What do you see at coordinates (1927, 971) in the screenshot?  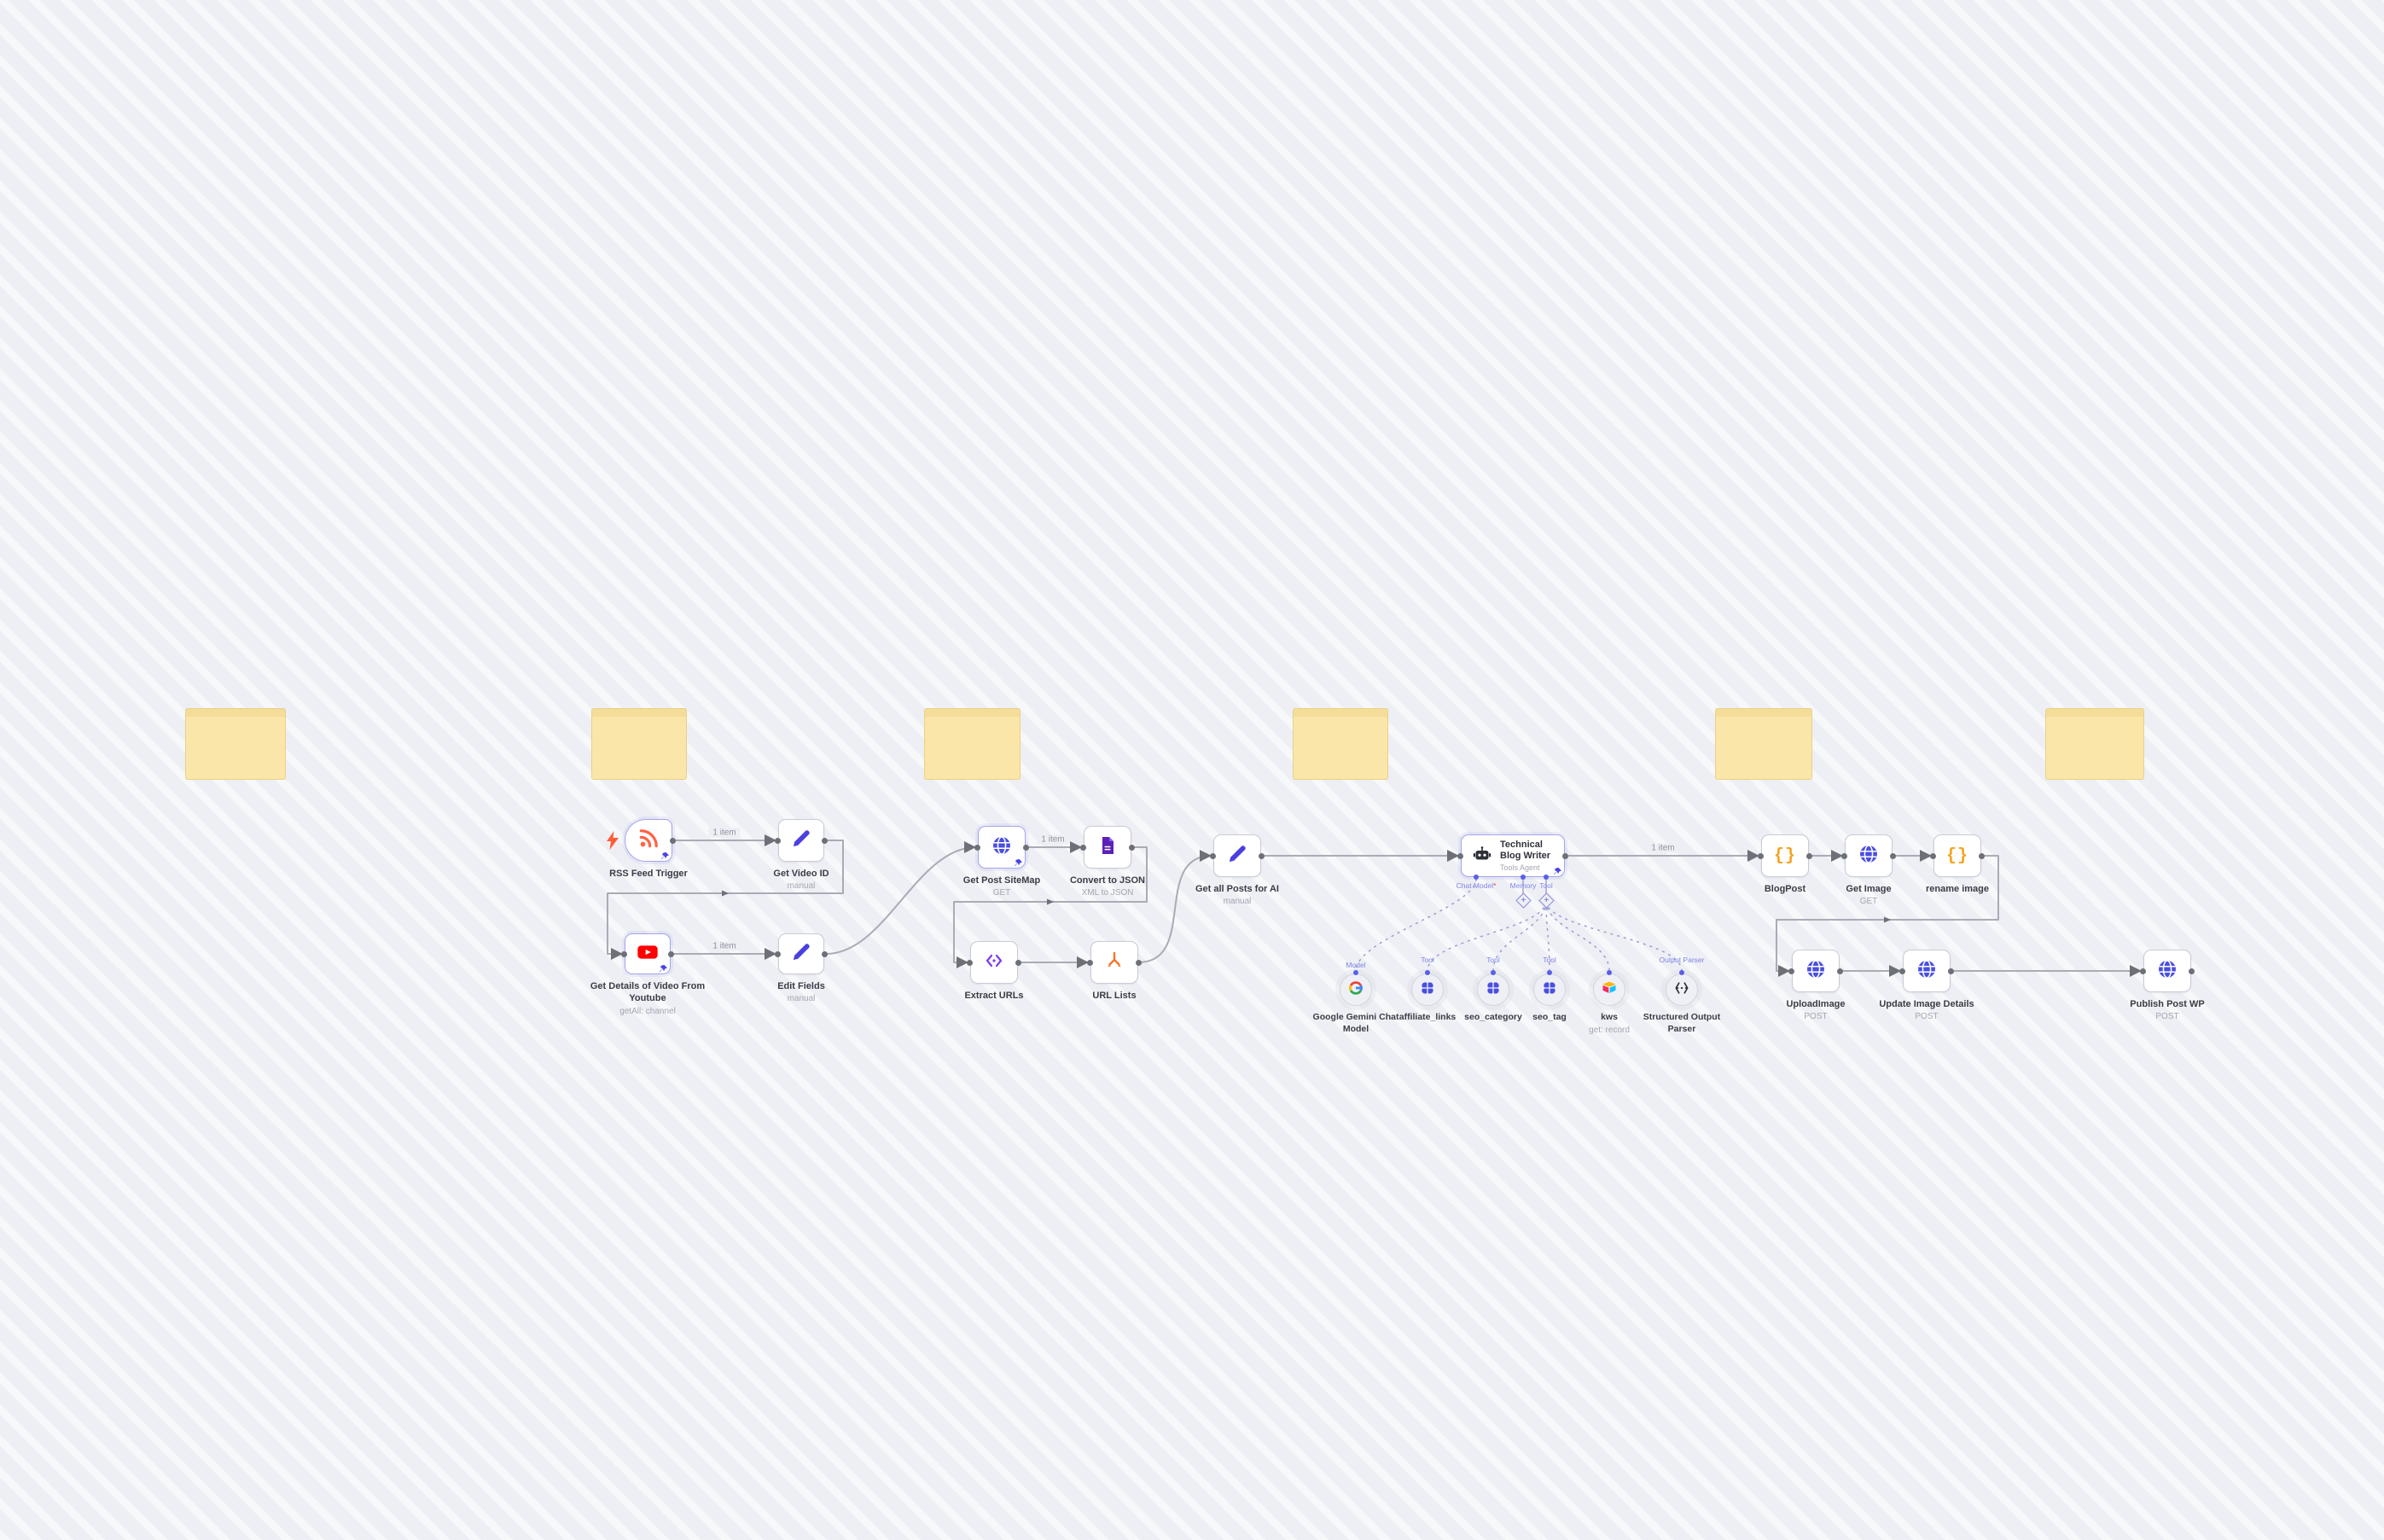 I see `node-update-image-details` at bounding box center [1927, 971].